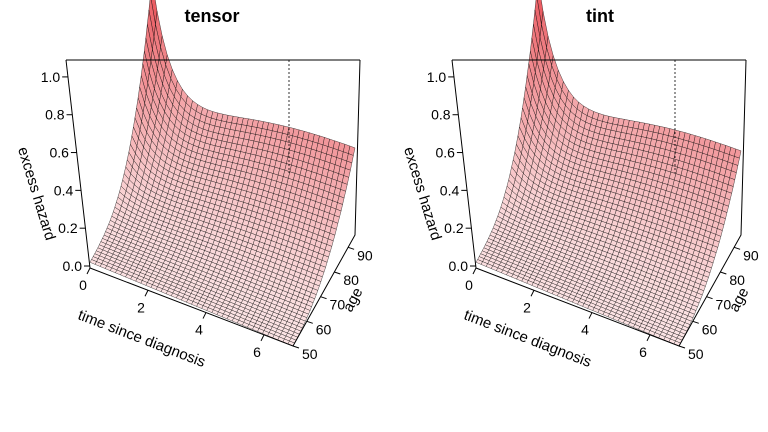  I want to click on y-tick-label: 70, so click(338, 305).